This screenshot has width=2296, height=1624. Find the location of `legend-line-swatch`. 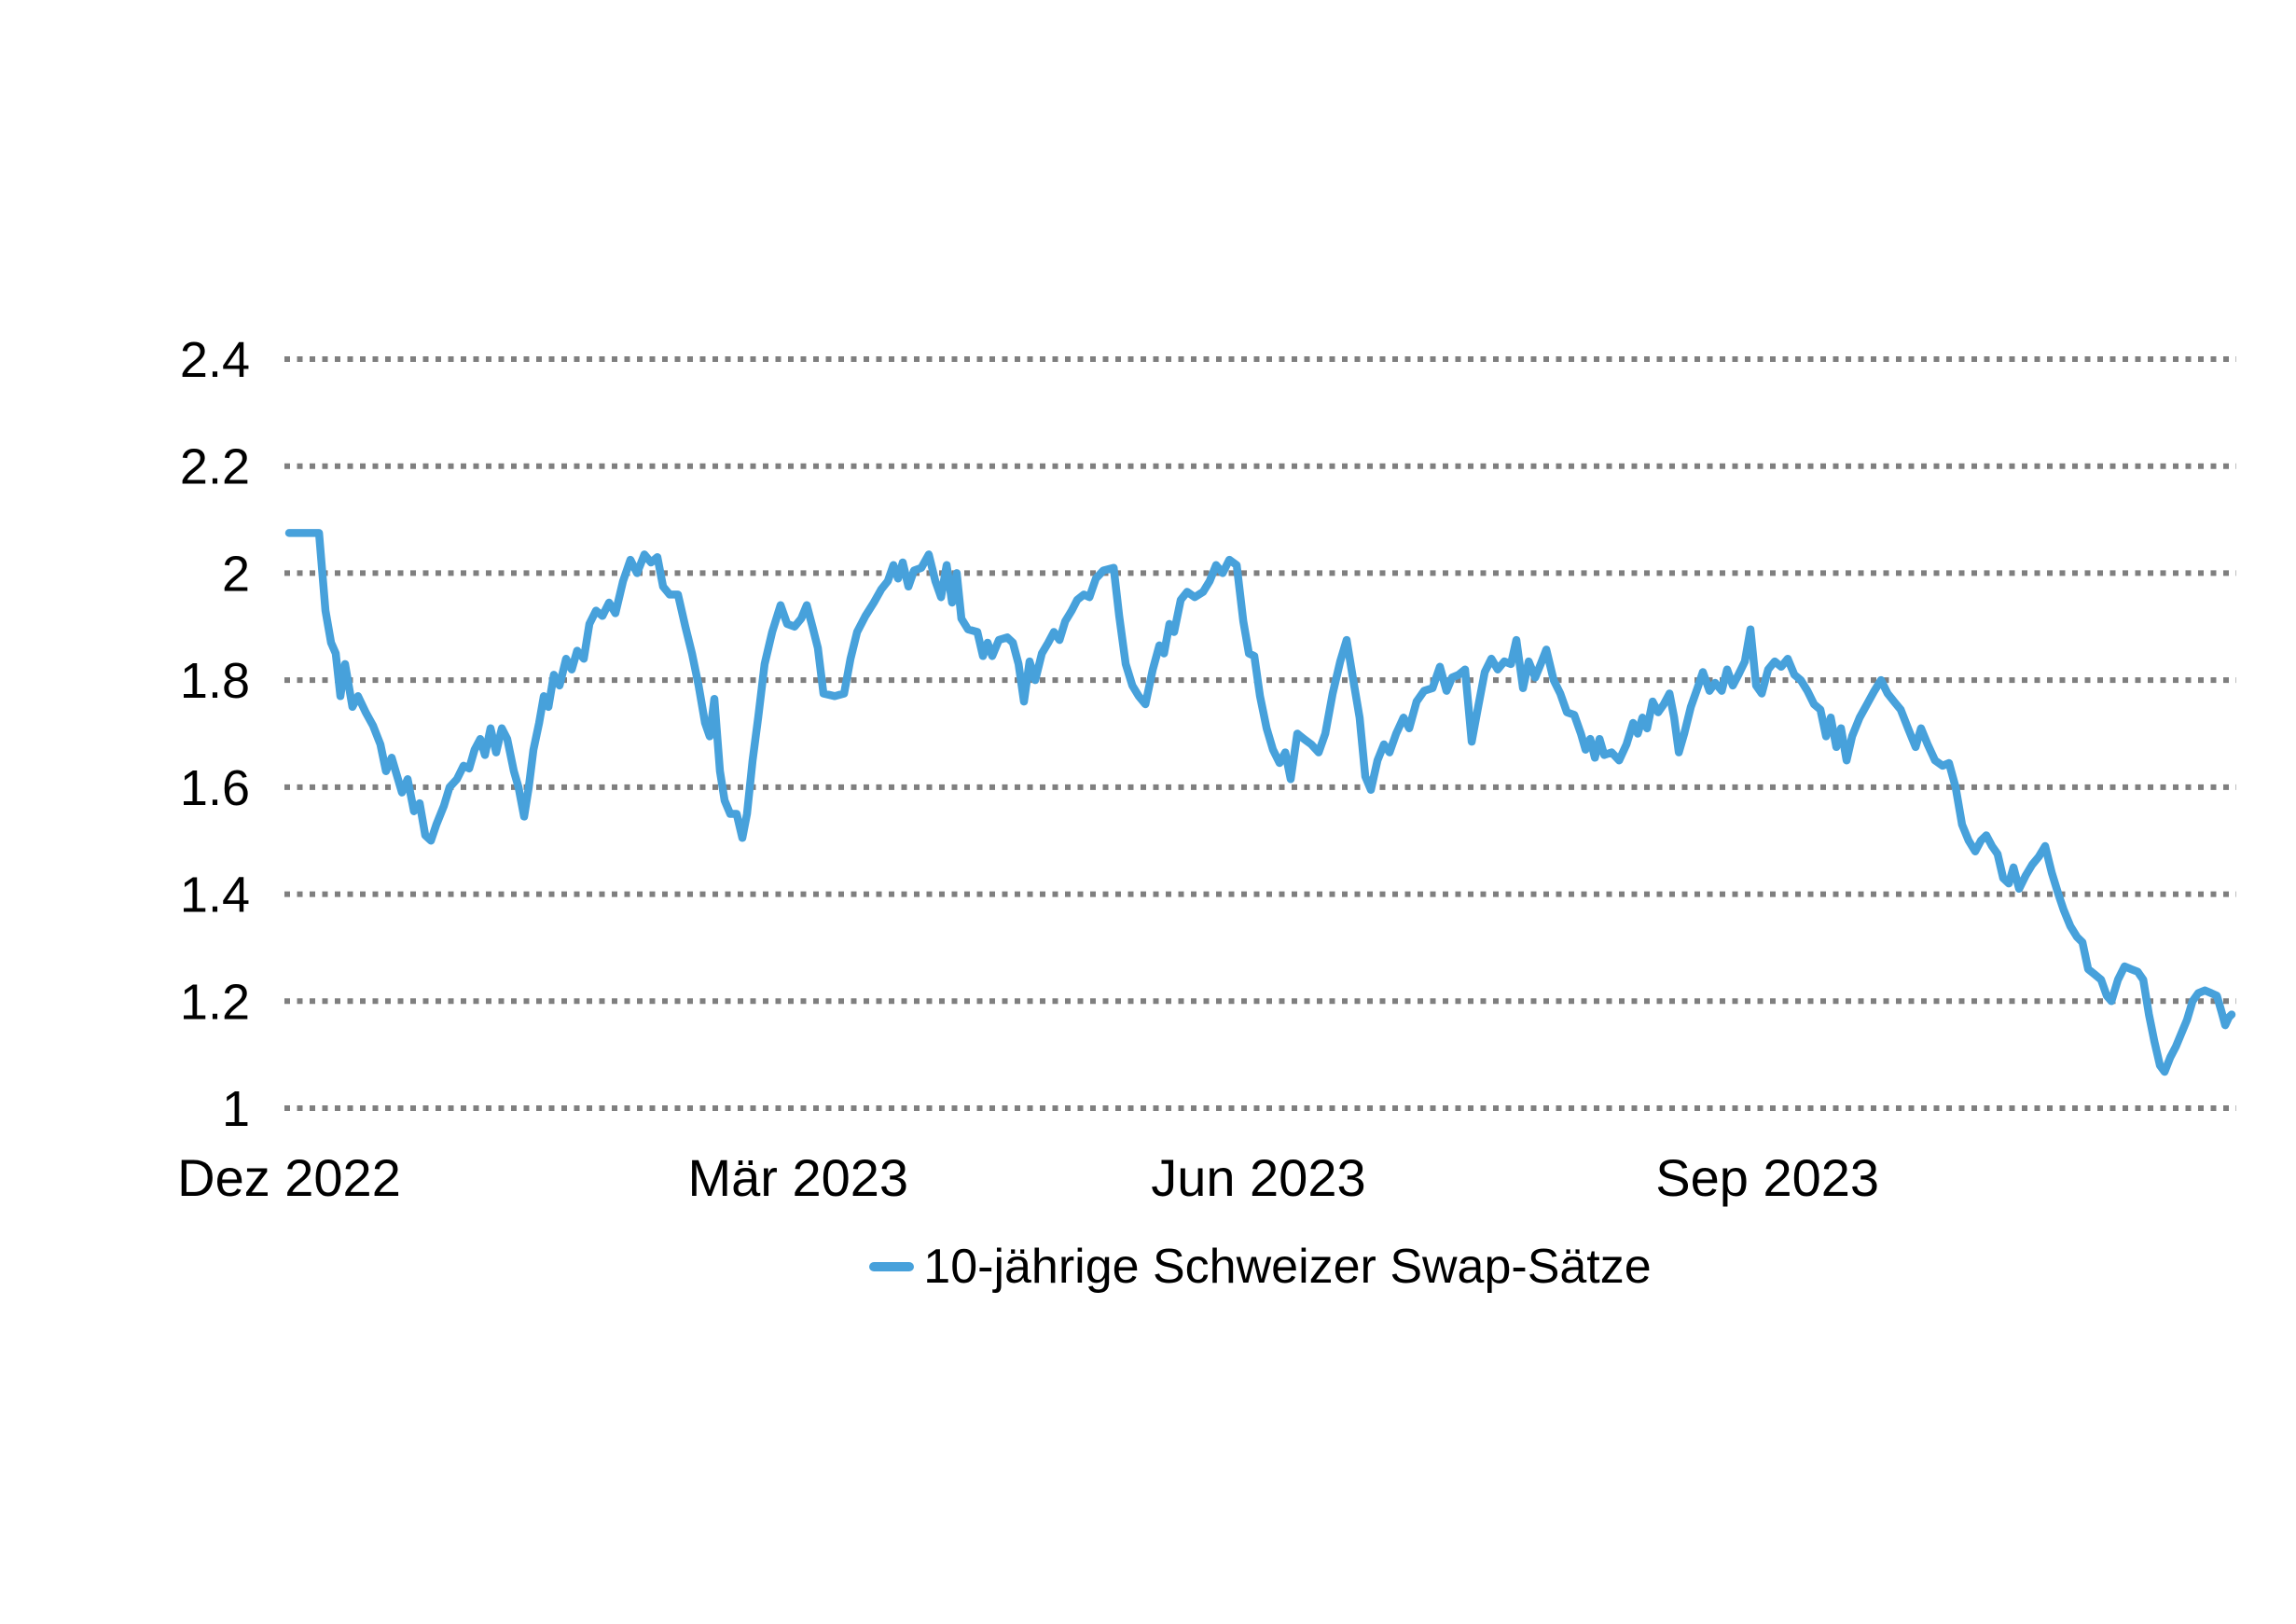

legend-line-swatch is located at coordinates (892, 1267).